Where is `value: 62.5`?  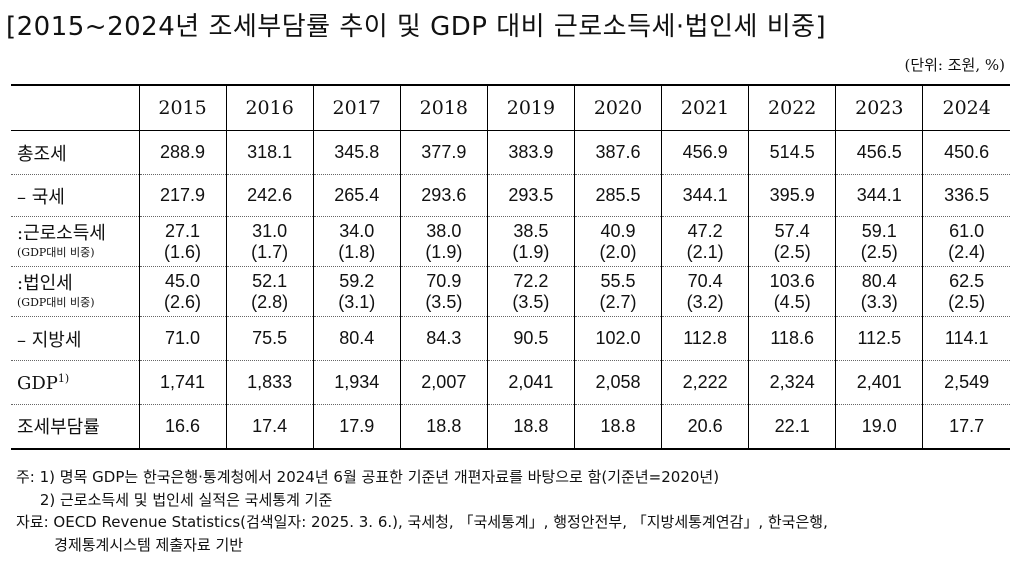
value: 62.5 is located at coordinates (967, 280).